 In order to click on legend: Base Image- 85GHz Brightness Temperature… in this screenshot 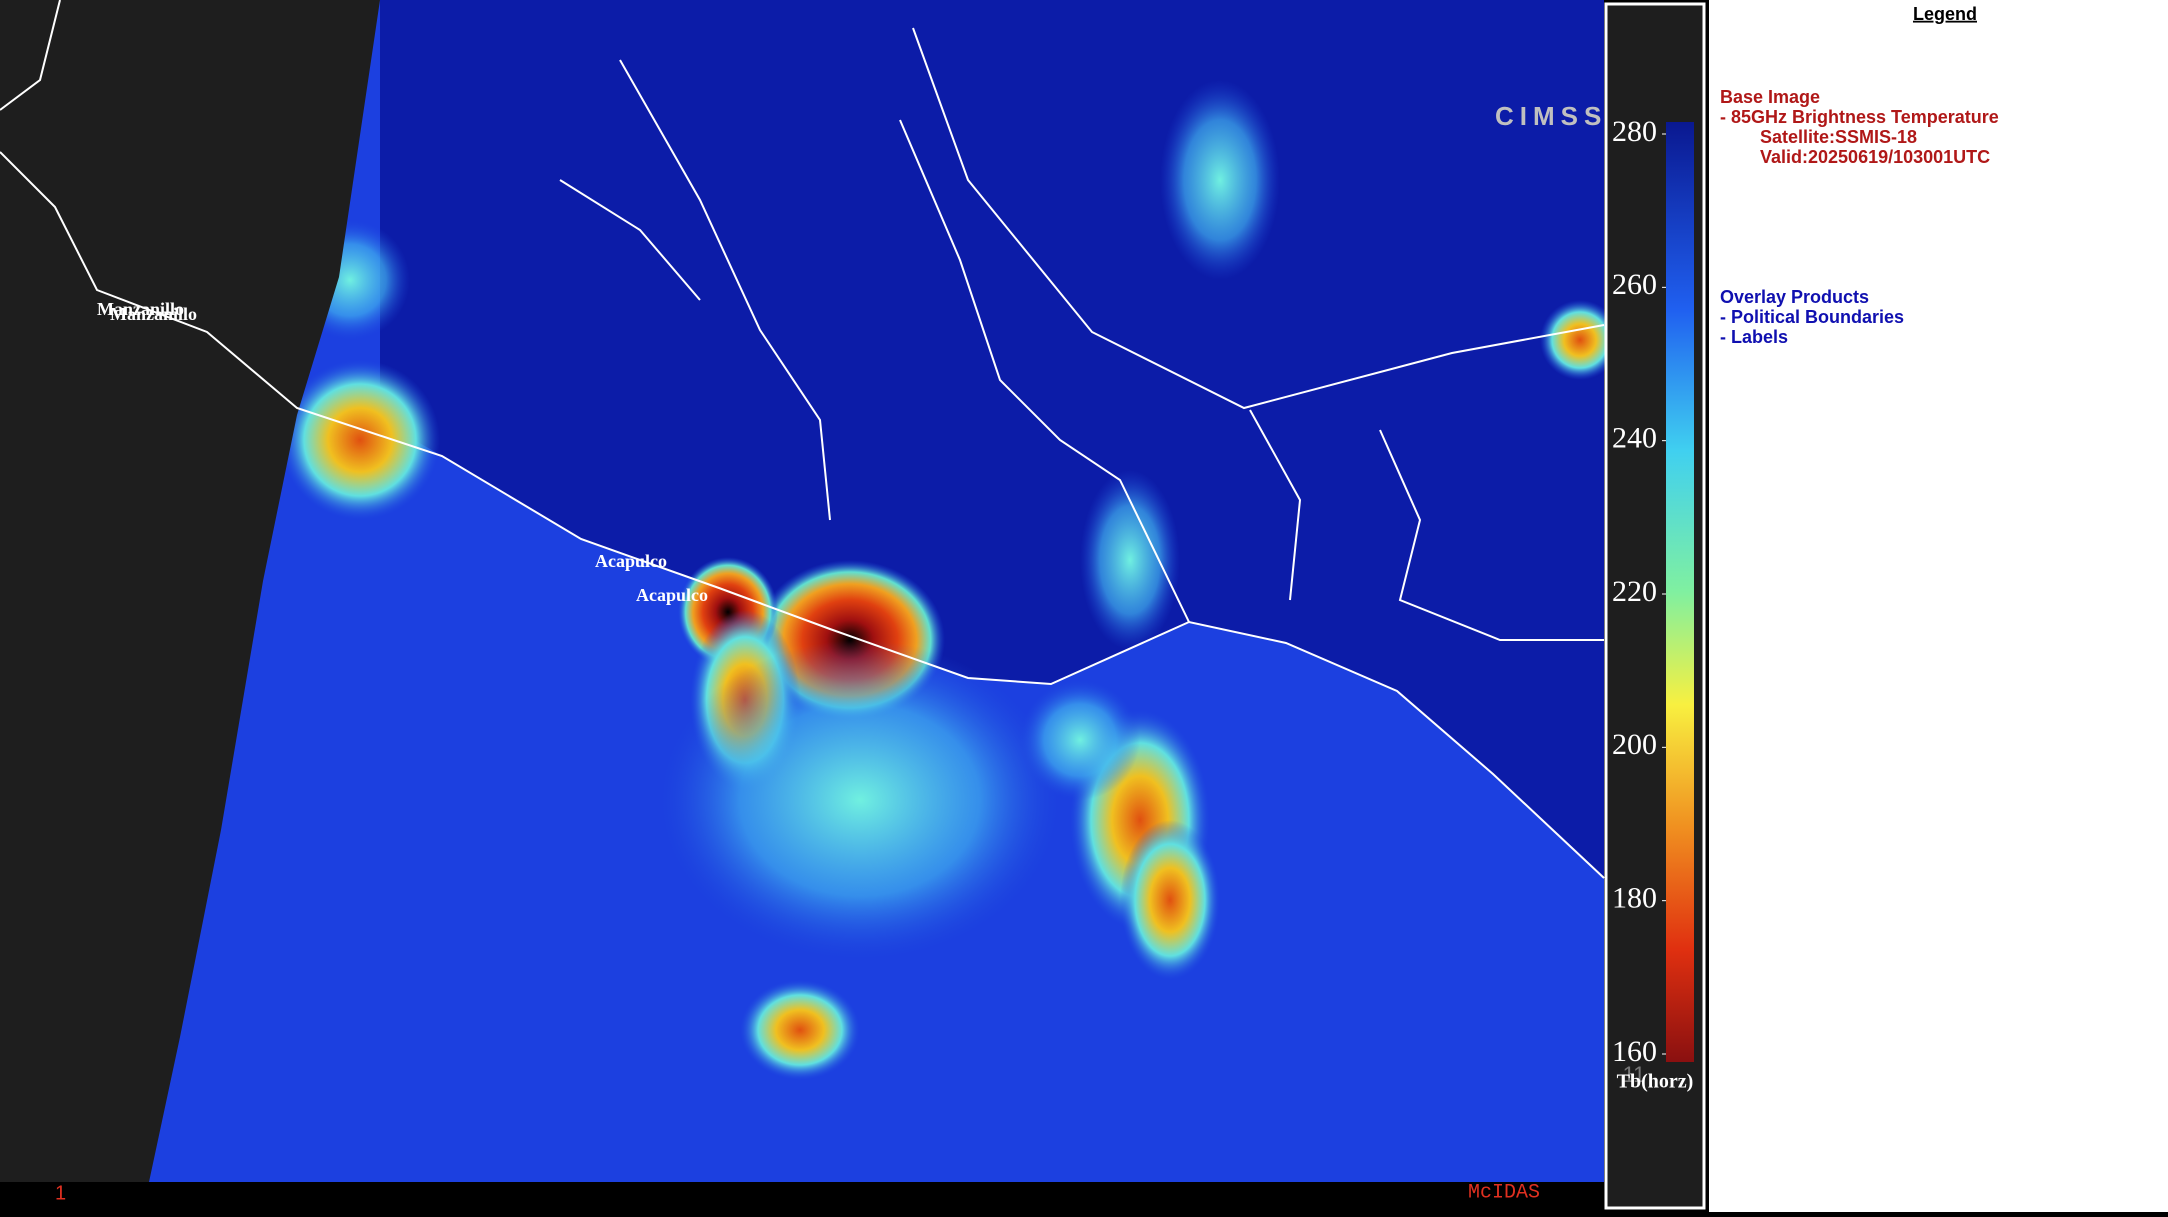, I will do `click(1859, 217)`.